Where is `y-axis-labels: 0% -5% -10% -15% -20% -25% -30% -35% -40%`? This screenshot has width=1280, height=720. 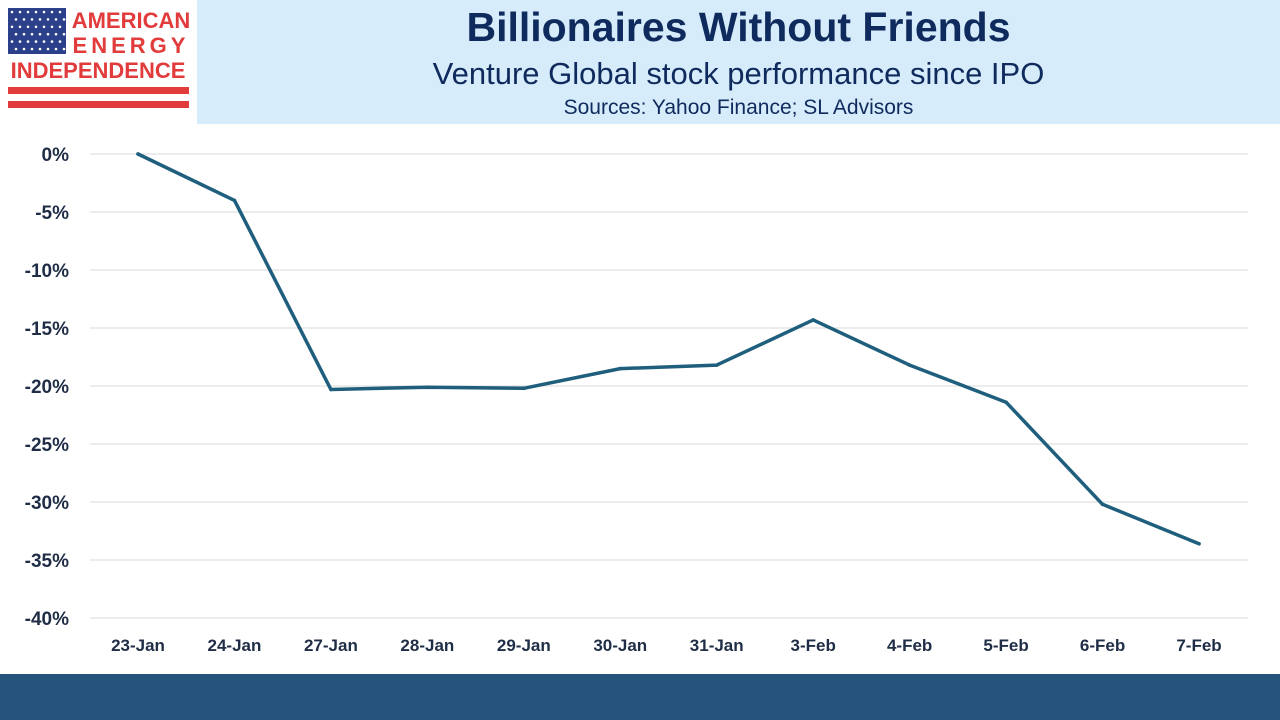 y-axis-labels: 0% -5% -10% -15% -20% -25% -30% -35% -40% is located at coordinates (47, 387).